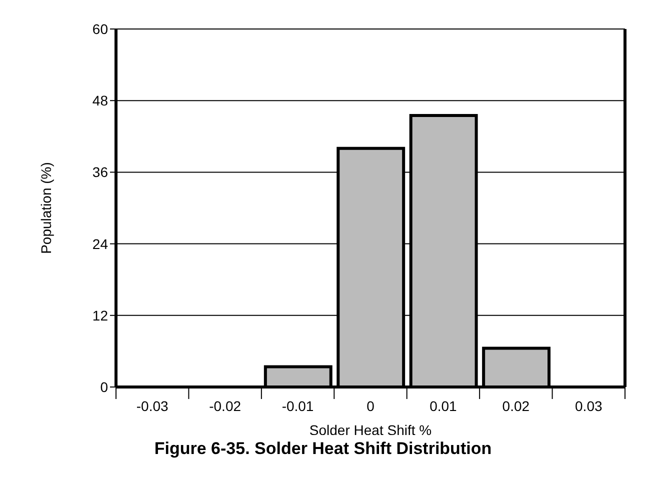 This screenshot has height=484, width=665. I want to click on y-axis-title: Population (%), so click(46, 208).